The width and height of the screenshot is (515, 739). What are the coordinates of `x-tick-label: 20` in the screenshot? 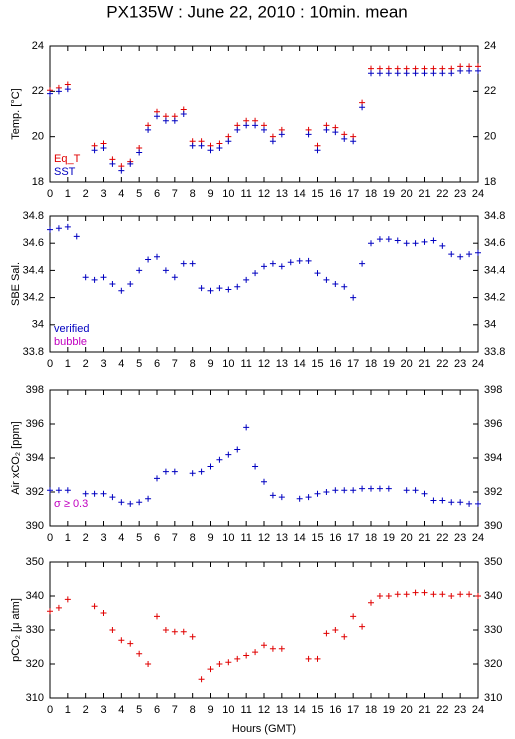 It's located at (407, 538).